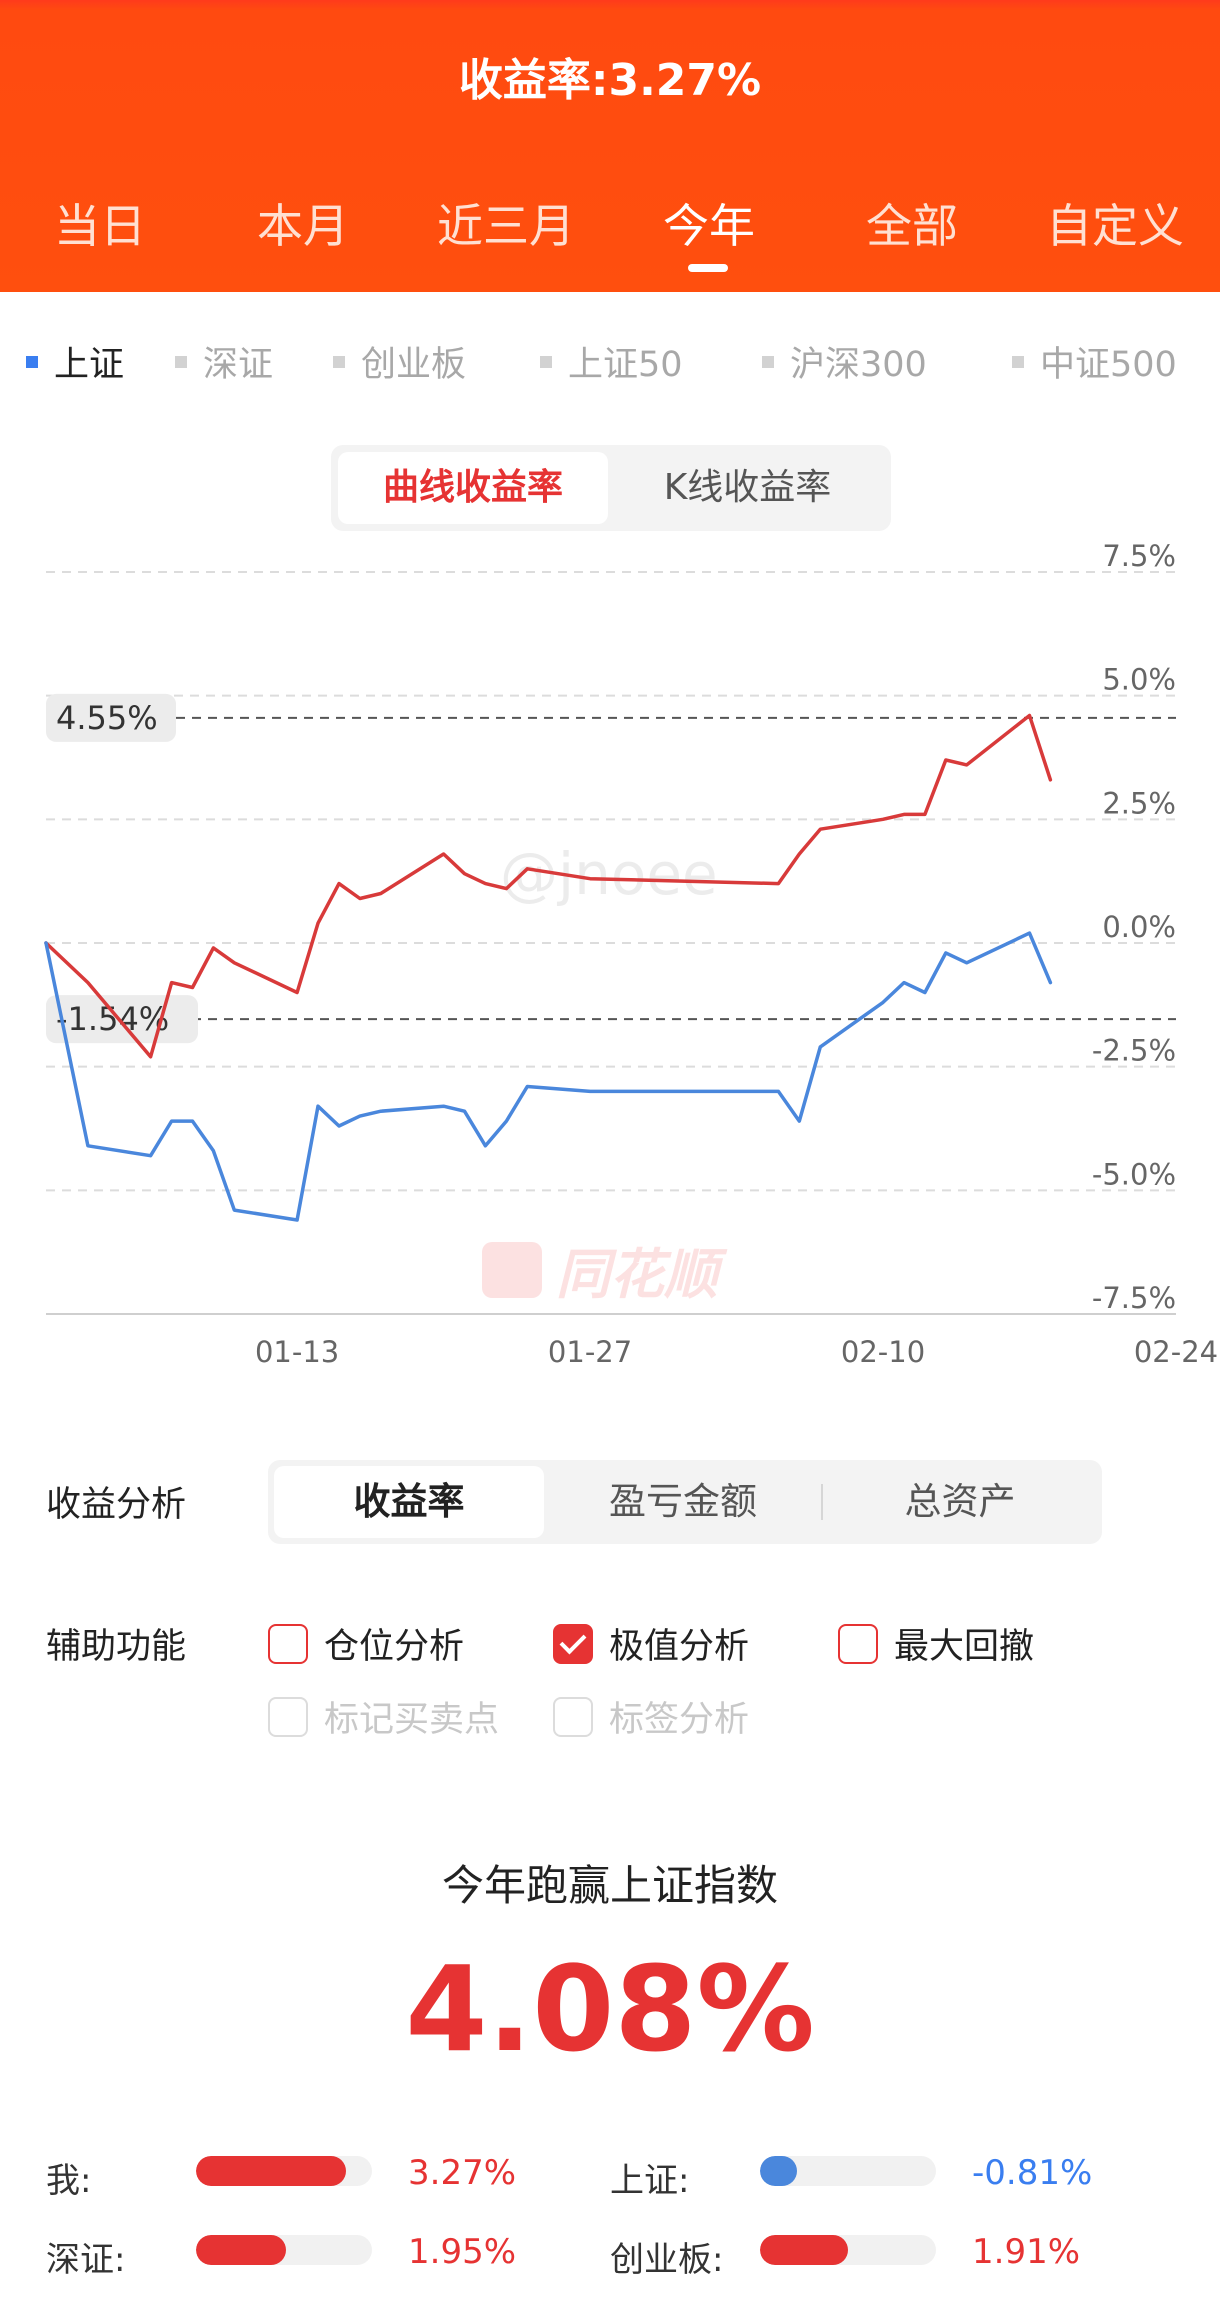 This screenshot has height=2315, width=1220. What do you see at coordinates (778, 2171) in the screenshot?
I see `bar-fill-shanghai` at bounding box center [778, 2171].